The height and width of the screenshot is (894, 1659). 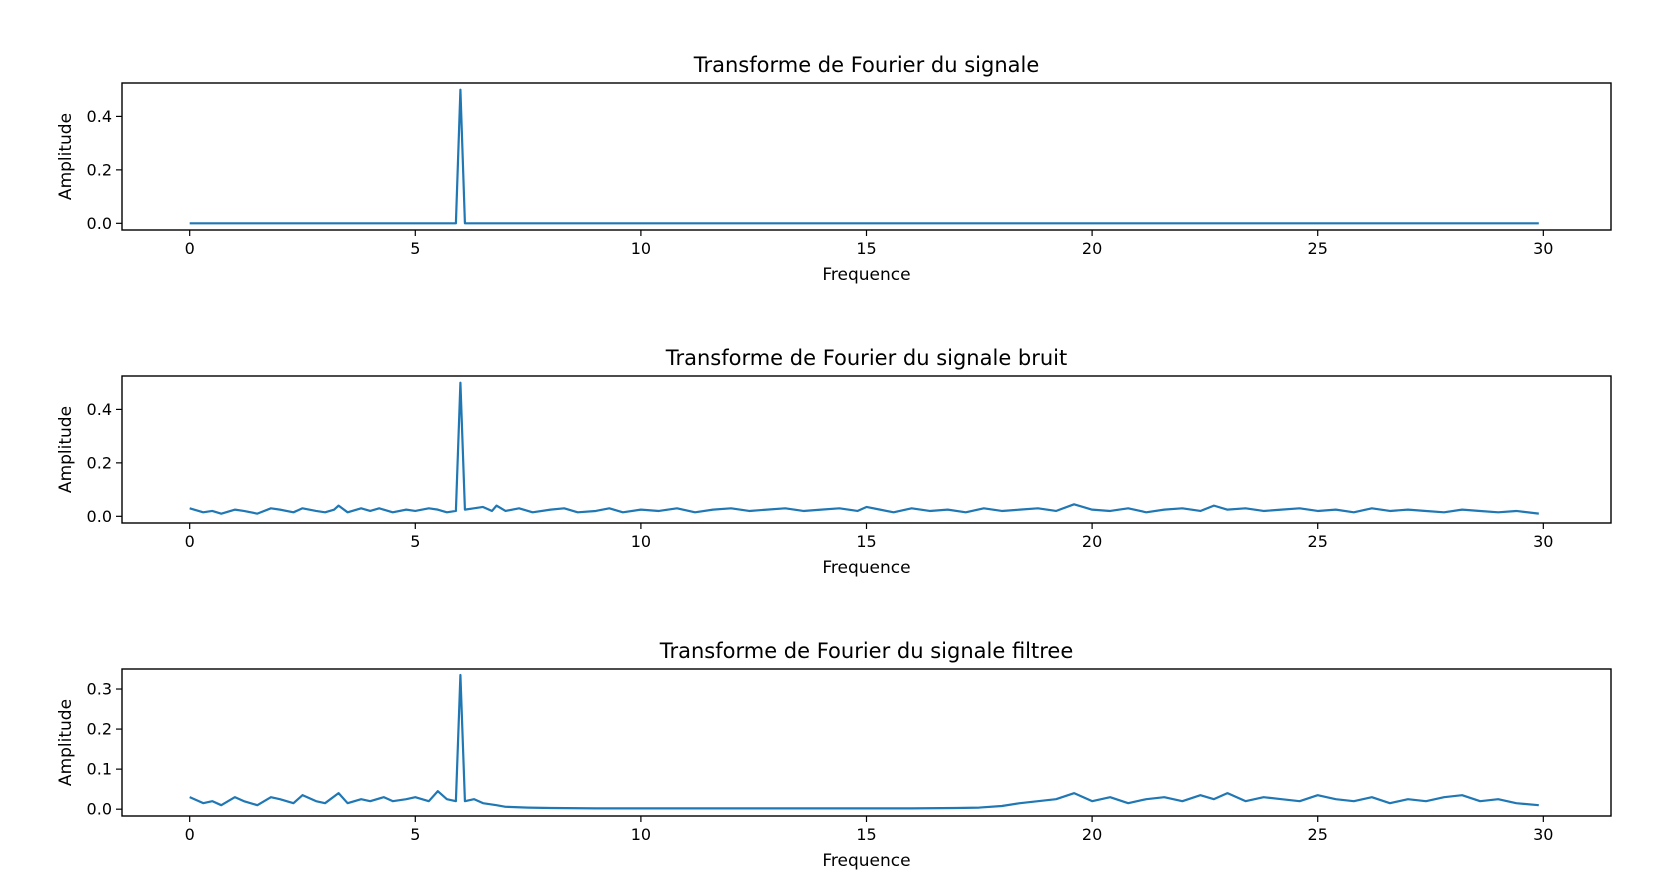 I want to click on subplot-1-xtick-label: 0, so click(x=190, y=248).